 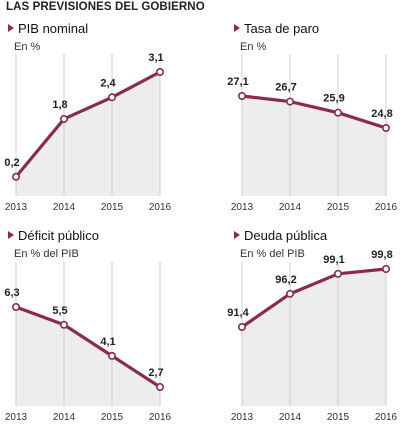 I want to click on data-label-2014: 1,8, so click(x=59, y=105).